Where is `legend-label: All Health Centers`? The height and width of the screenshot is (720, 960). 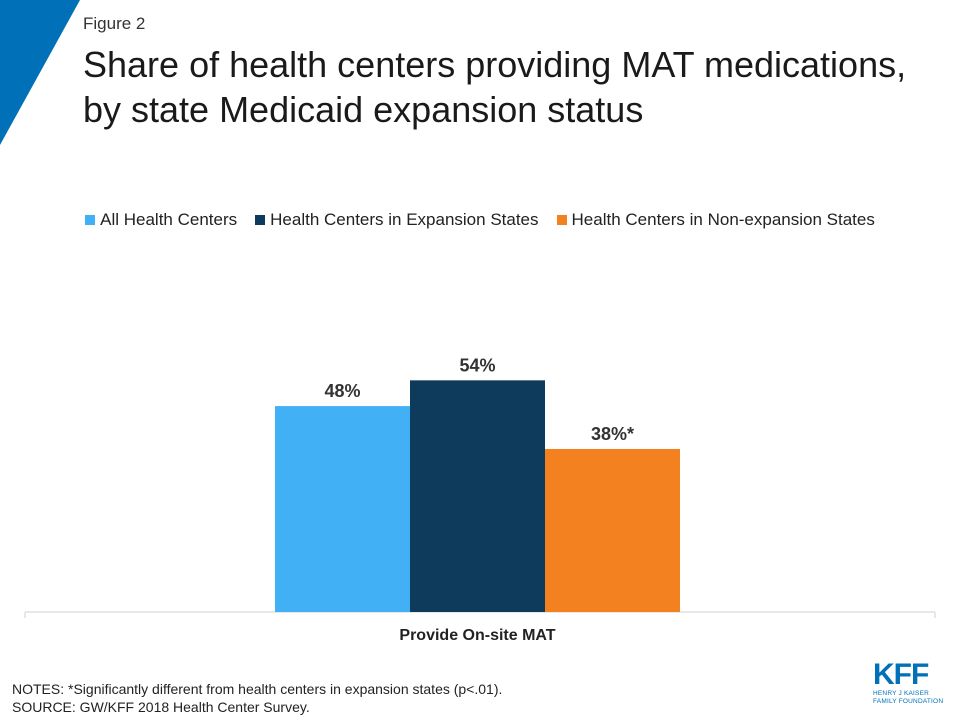 legend-label: All Health Centers is located at coordinates (169, 219).